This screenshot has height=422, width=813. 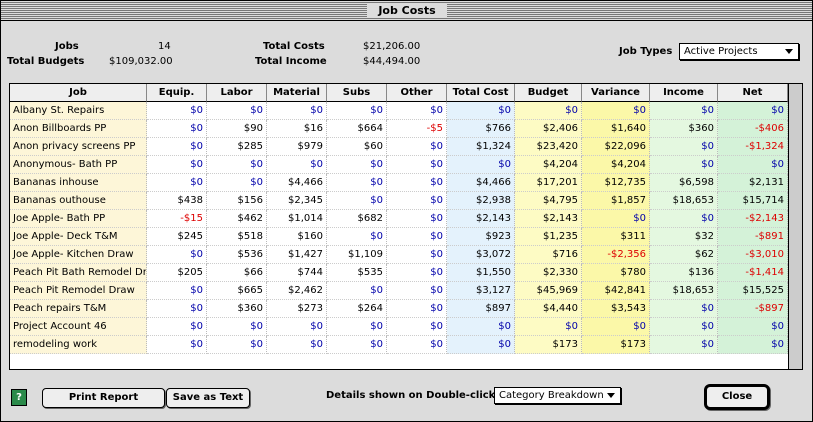 I want to click on cell: $23,420, so click(x=548, y=147).